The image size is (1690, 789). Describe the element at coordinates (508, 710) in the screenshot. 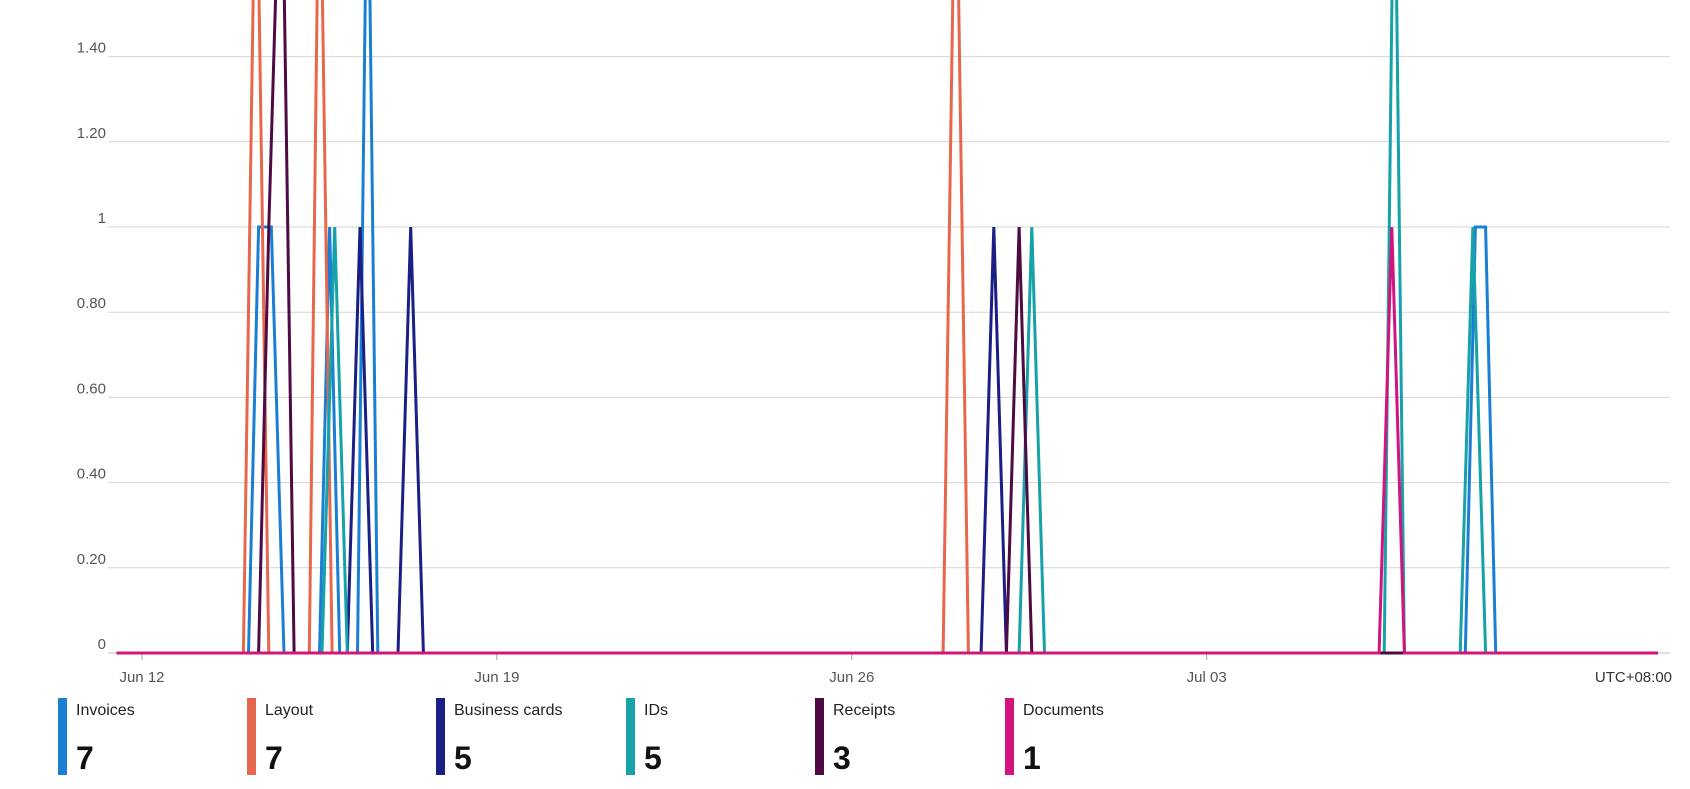

I see `legend-label: Business cards` at that location.